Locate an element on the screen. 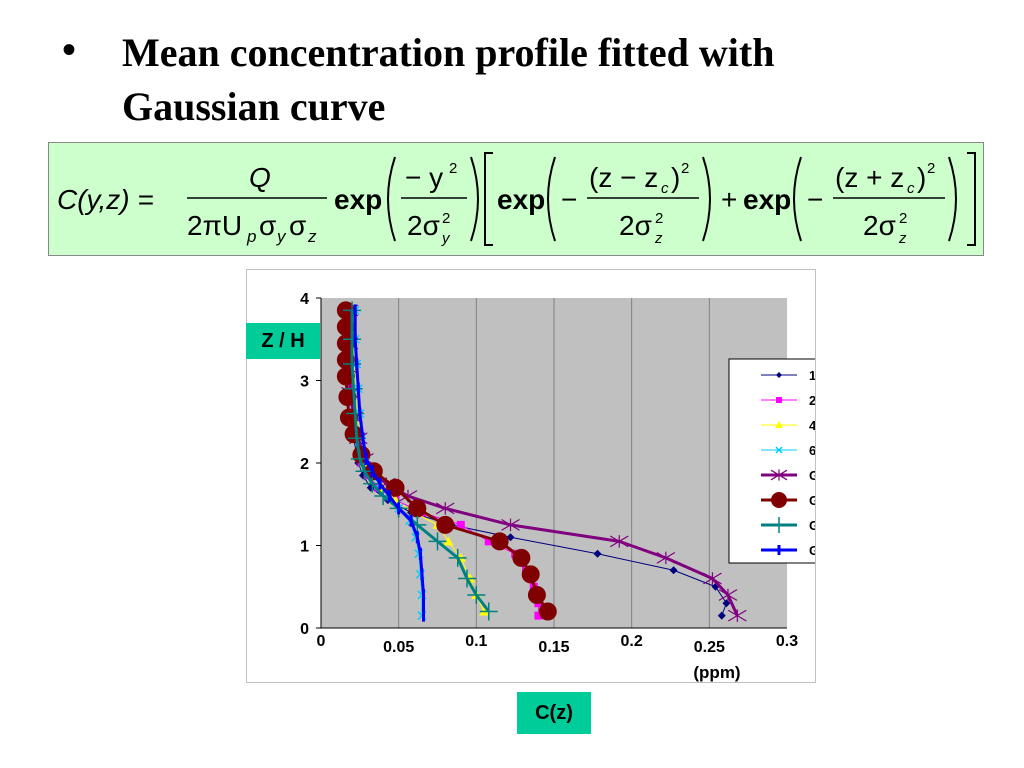 The width and height of the screenshot is (1024, 768). formula-sq-1: 2 is located at coordinates (453, 168).